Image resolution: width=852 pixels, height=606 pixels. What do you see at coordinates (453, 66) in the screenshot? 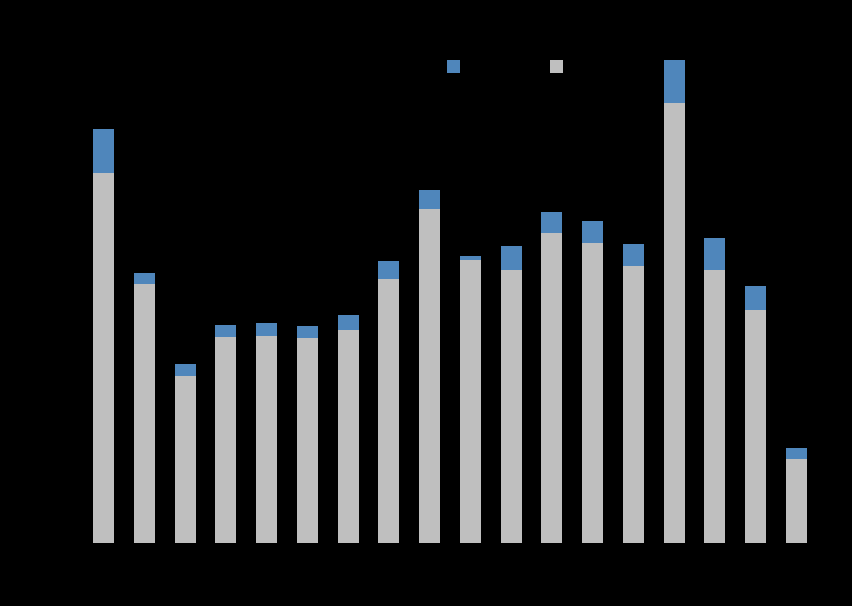
I see `legend-swatch-blue-series` at bounding box center [453, 66].